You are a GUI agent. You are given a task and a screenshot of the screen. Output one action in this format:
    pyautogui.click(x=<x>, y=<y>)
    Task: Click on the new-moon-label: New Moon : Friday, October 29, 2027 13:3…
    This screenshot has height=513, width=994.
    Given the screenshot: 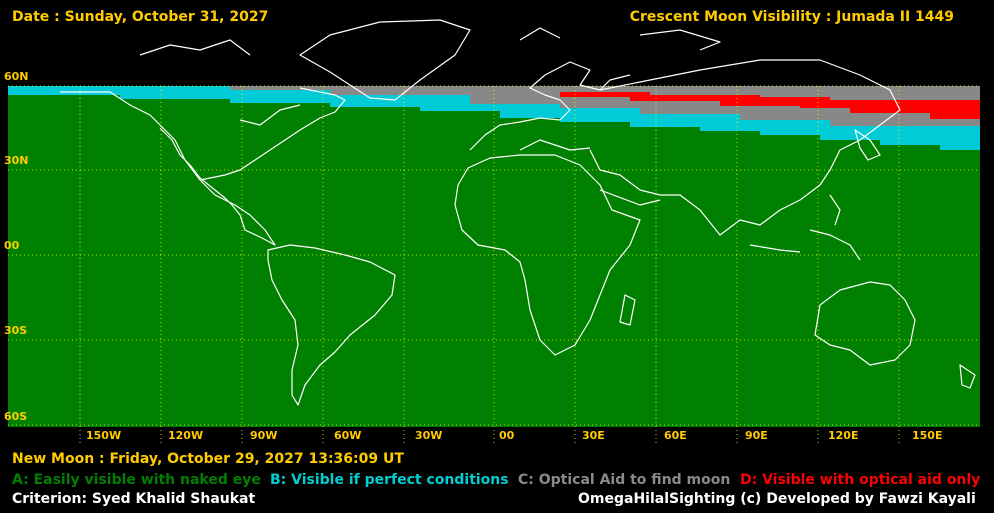 What is the action you would take?
    pyautogui.click(x=208, y=459)
    